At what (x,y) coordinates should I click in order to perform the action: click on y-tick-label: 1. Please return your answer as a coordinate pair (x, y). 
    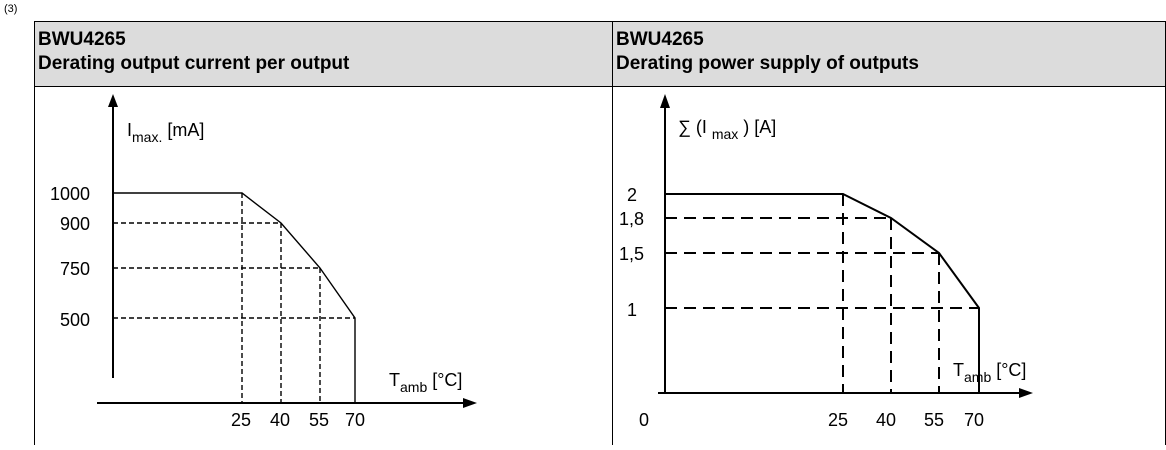
    Looking at the image, I should click on (632, 310).